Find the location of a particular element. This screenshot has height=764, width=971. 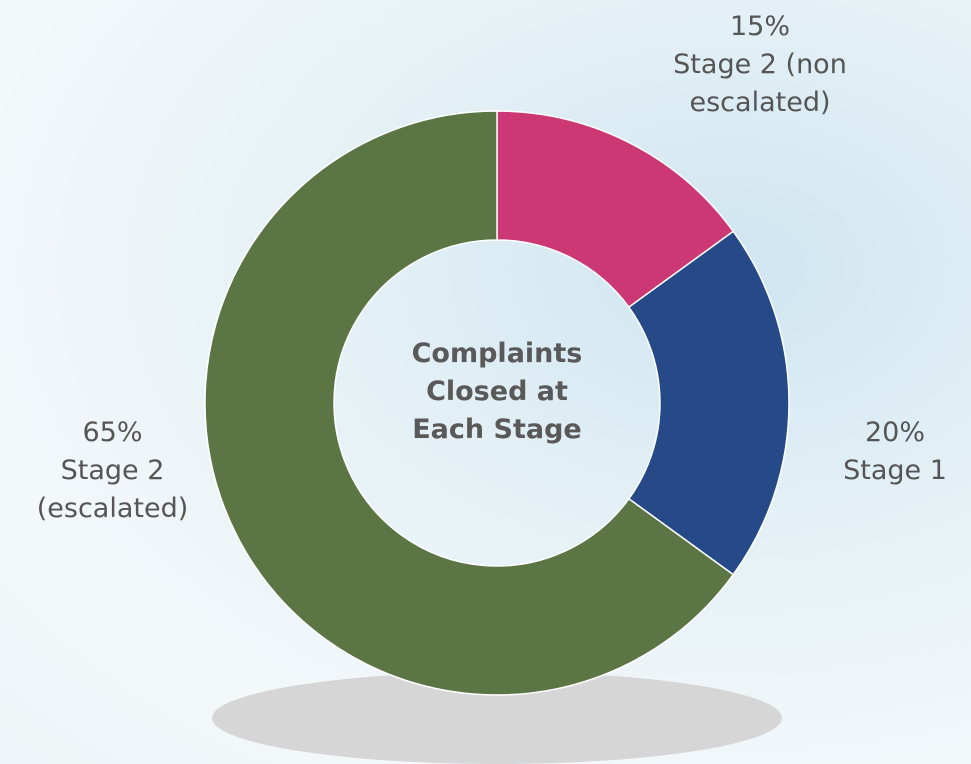

center-title: Complaints Closed at Each Stage is located at coordinates (497, 391).